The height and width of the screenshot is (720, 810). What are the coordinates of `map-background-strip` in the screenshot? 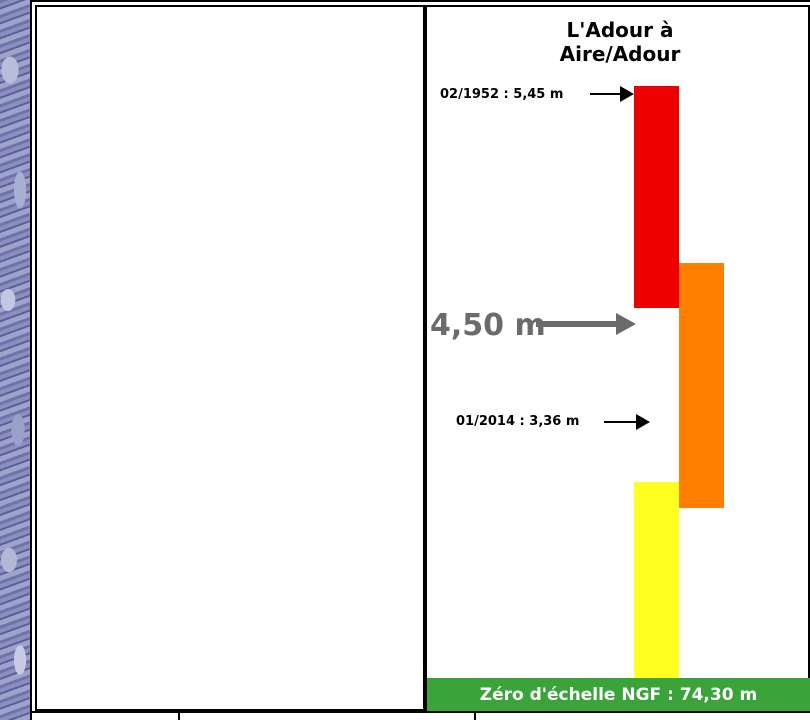 It's located at (15, 360).